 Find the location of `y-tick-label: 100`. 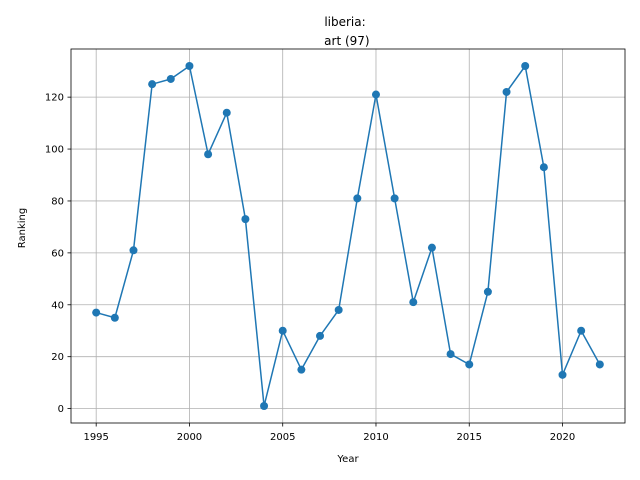

y-tick-label: 100 is located at coordinates (54, 150).